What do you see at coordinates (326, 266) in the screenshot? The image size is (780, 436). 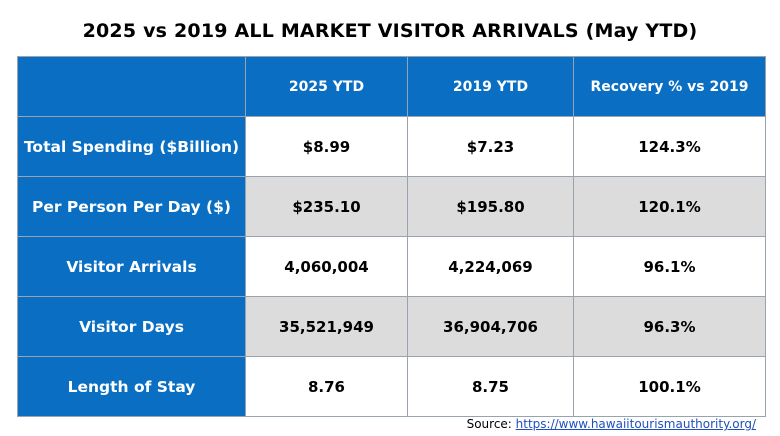 I see `table-cell: 4,060,004` at bounding box center [326, 266].